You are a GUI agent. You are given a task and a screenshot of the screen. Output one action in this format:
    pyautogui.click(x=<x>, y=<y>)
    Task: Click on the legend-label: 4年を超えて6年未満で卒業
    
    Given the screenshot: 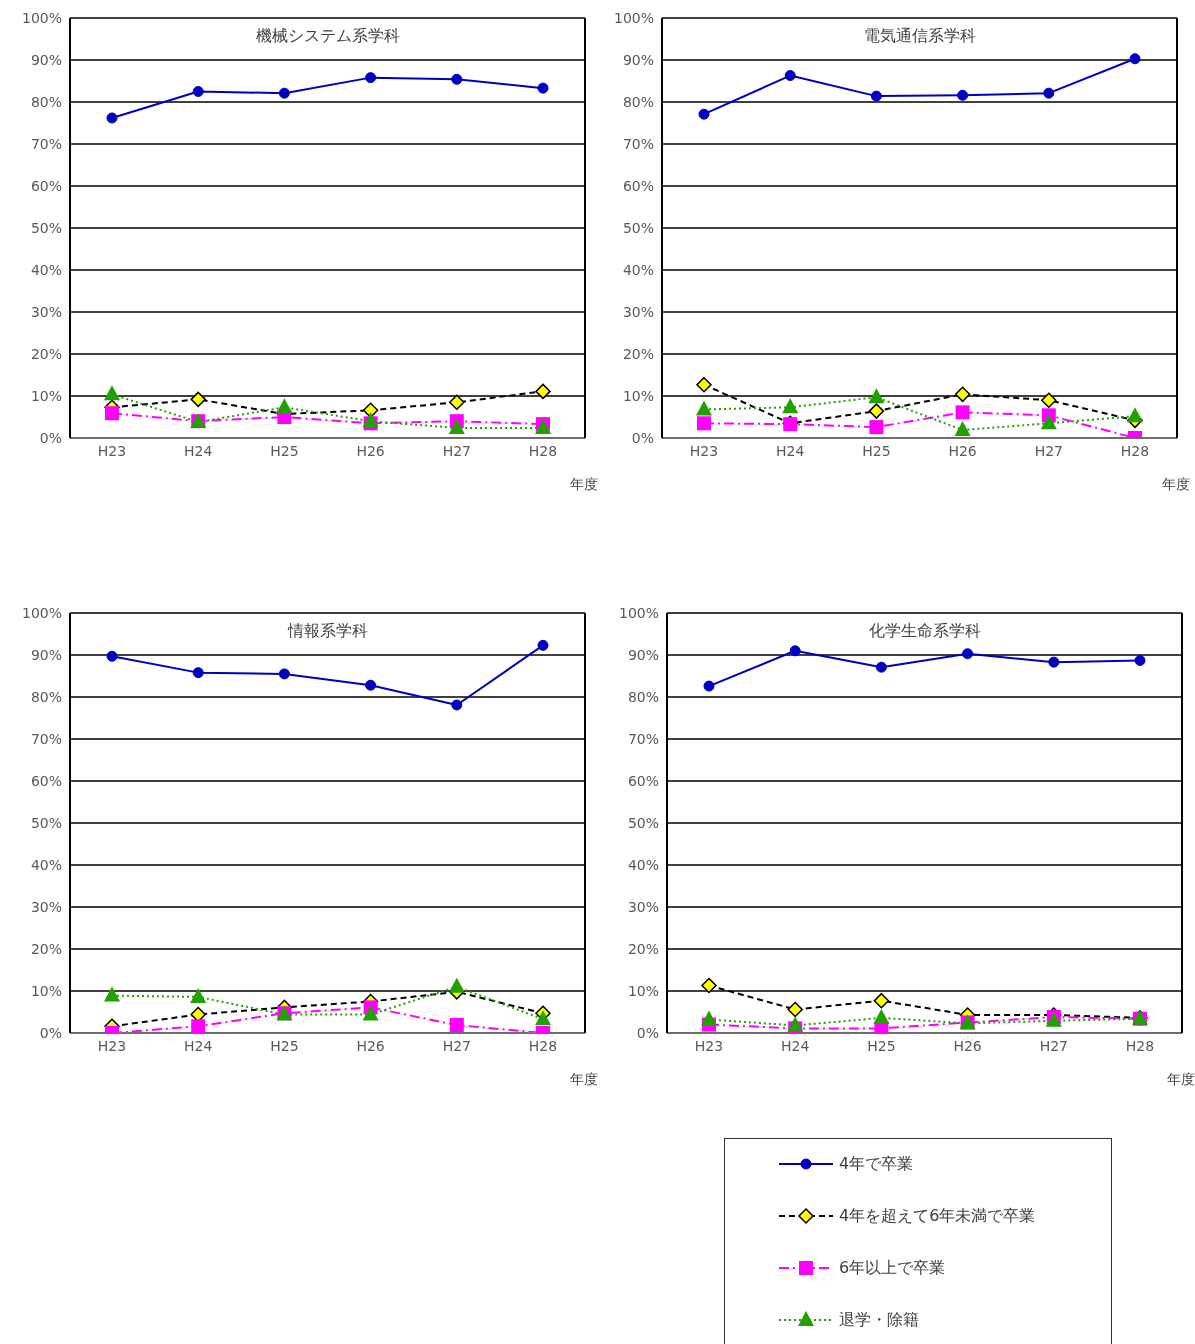 What is the action you would take?
    pyautogui.click(x=937, y=1216)
    